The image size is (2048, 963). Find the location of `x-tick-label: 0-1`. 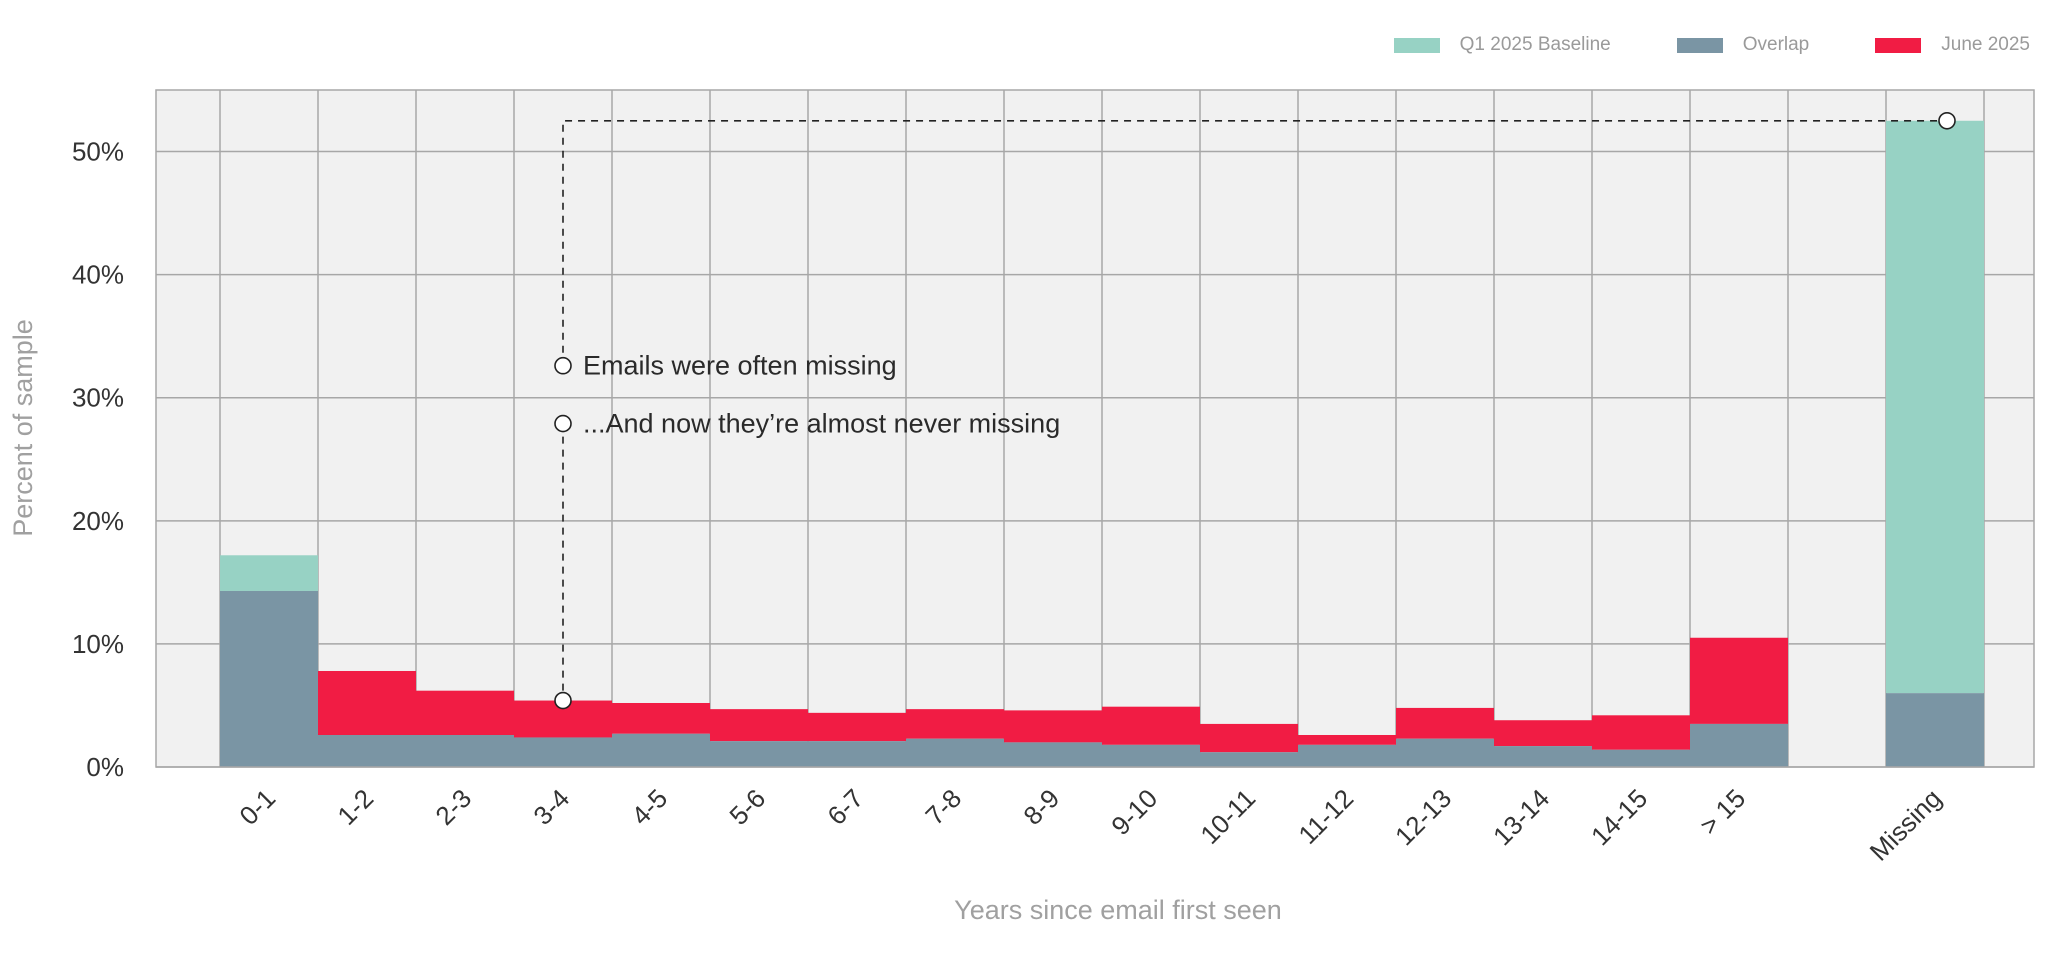

x-tick-label: 0-1 is located at coordinates (257, 807).